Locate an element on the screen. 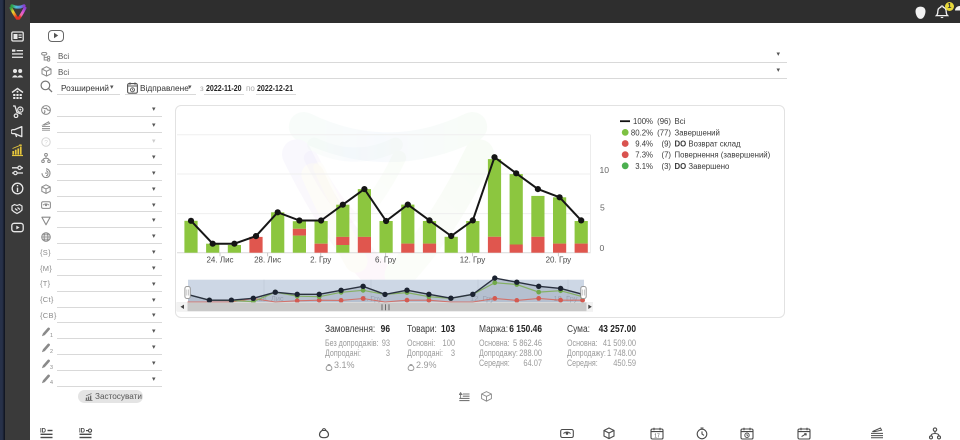 Image resolution: width=960 pixels, height=440 pixels. svg-text: Повернення (завершений) is located at coordinates (723, 155).